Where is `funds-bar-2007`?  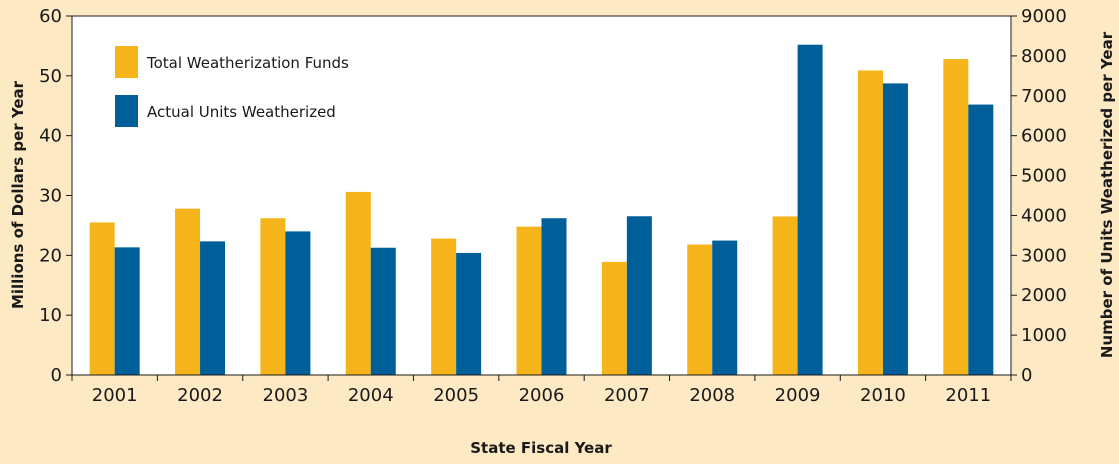
funds-bar-2007 is located at coordinates (614, 318).